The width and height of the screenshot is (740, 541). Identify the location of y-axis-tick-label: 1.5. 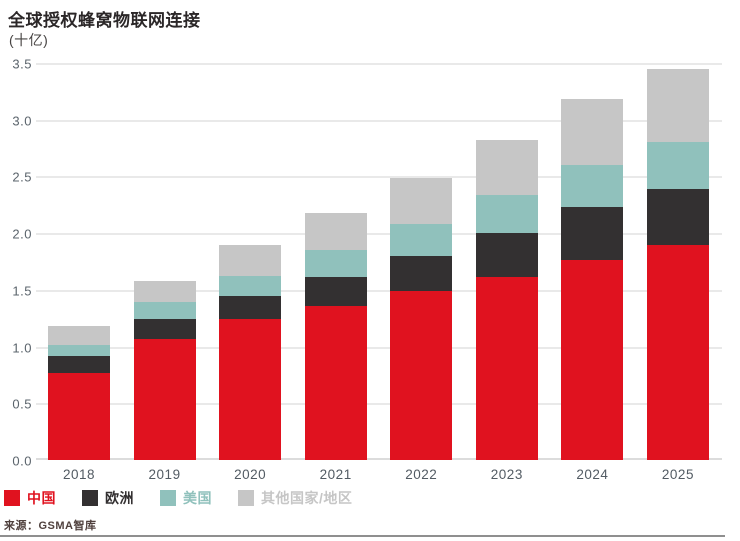
(22, 291).